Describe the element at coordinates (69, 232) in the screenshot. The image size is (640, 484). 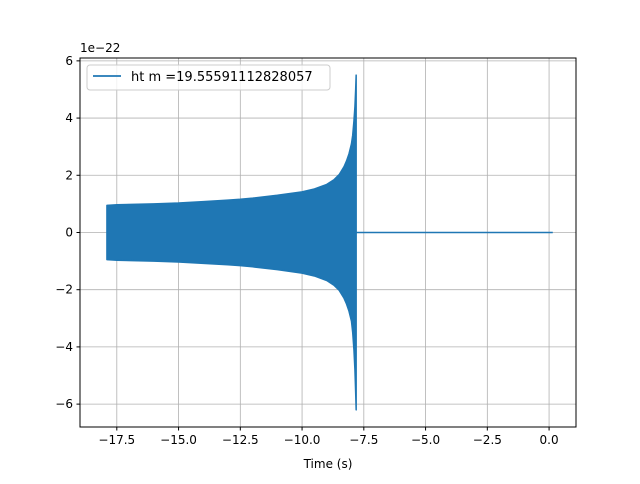
I see `y-tick-label: 0` at that location.